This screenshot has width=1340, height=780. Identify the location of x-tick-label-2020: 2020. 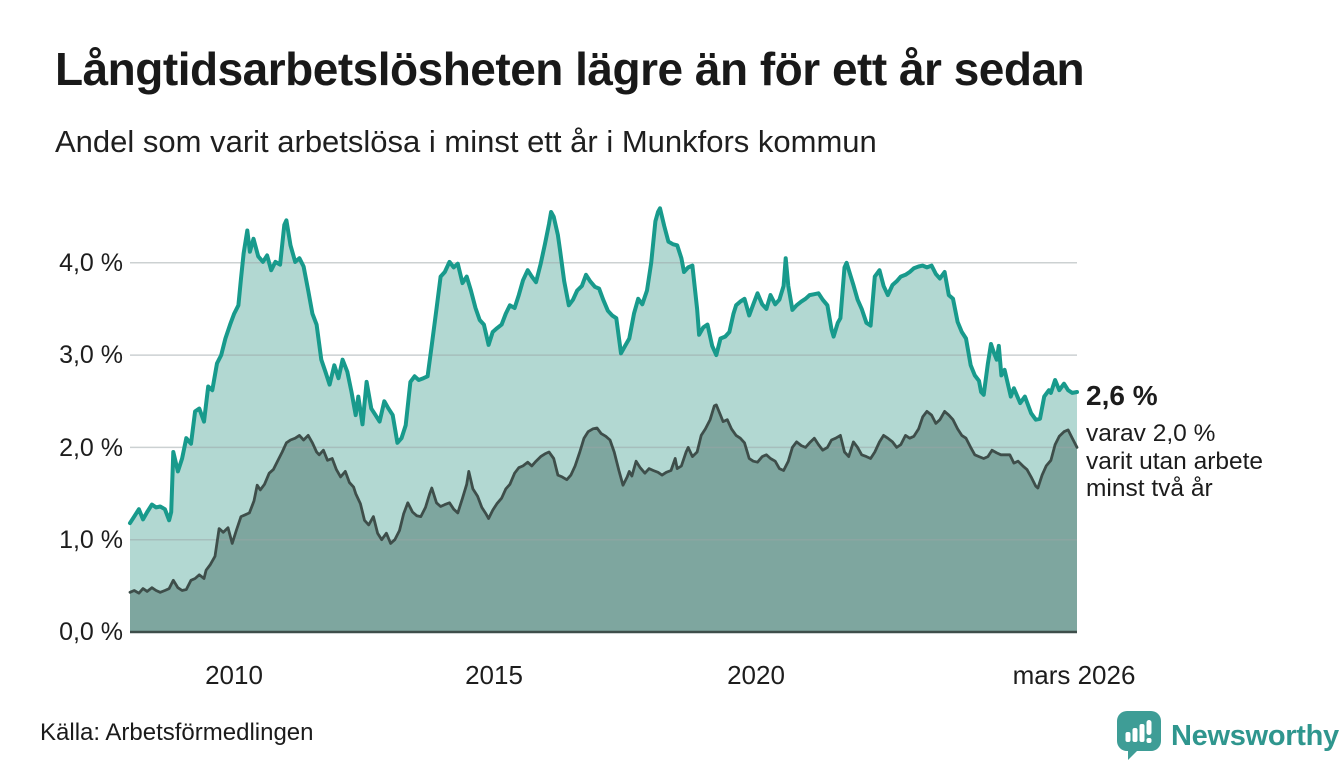
(756, 675).